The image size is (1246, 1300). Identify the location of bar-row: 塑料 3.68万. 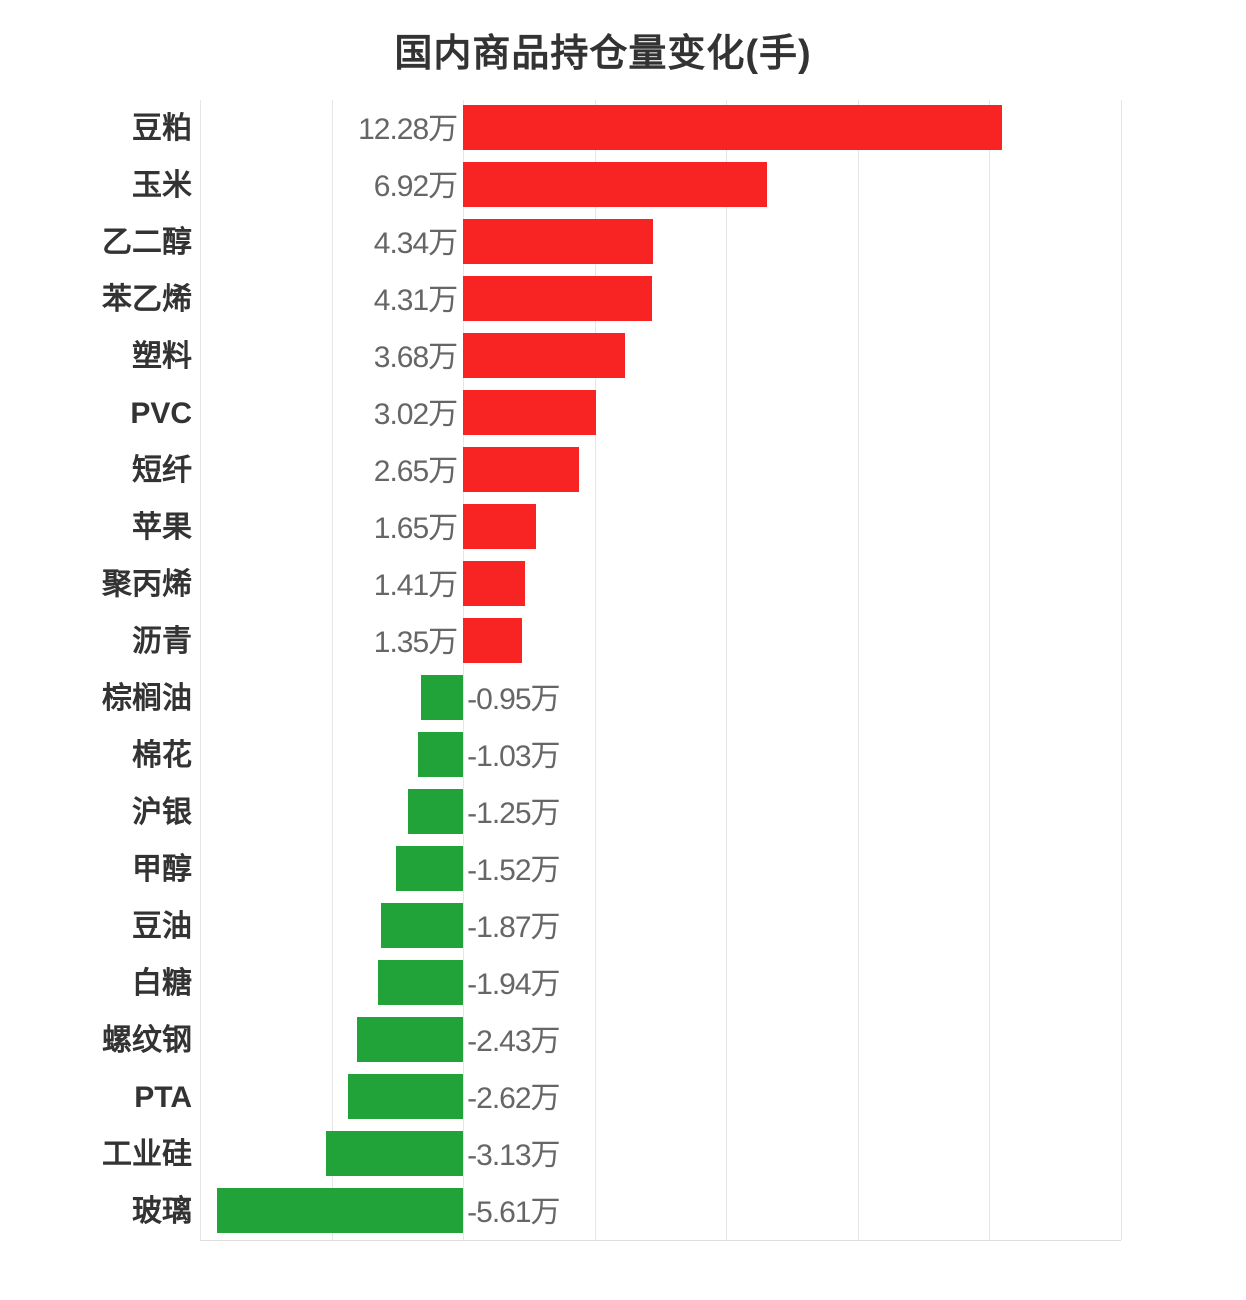
(623, 356).